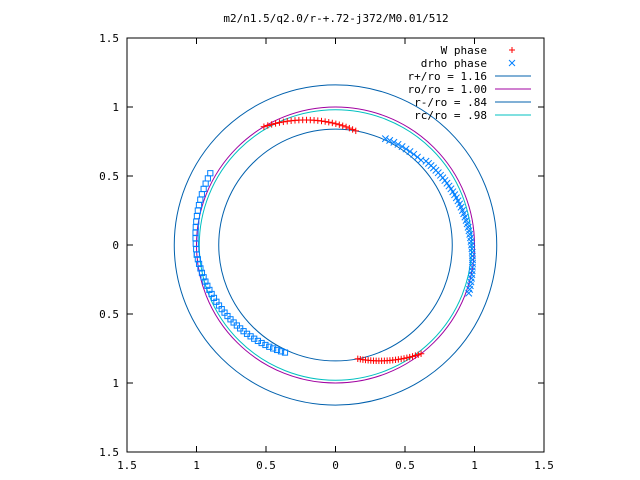  I want to click on legend-label: ro/ro = 1.00, so click(447, 89).